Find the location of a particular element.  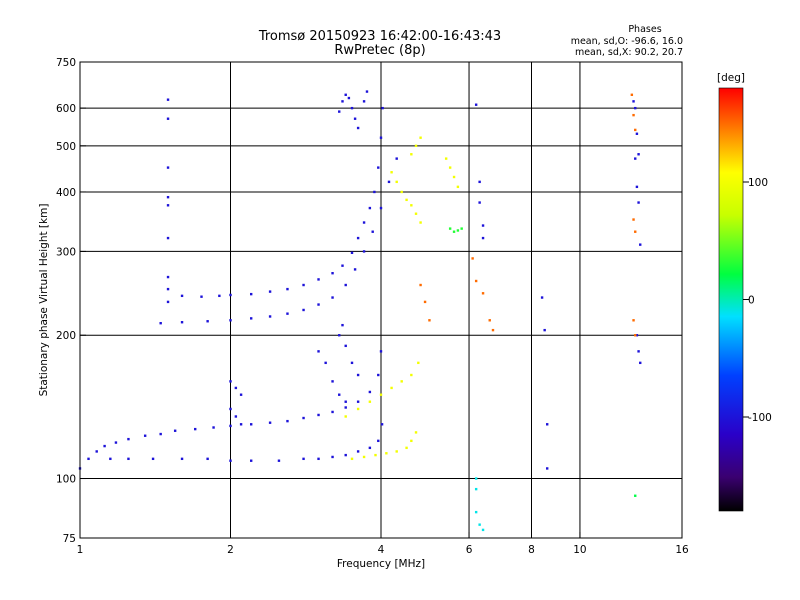

colorbar-tick-label: -100 is located at coordinates (760, 418).